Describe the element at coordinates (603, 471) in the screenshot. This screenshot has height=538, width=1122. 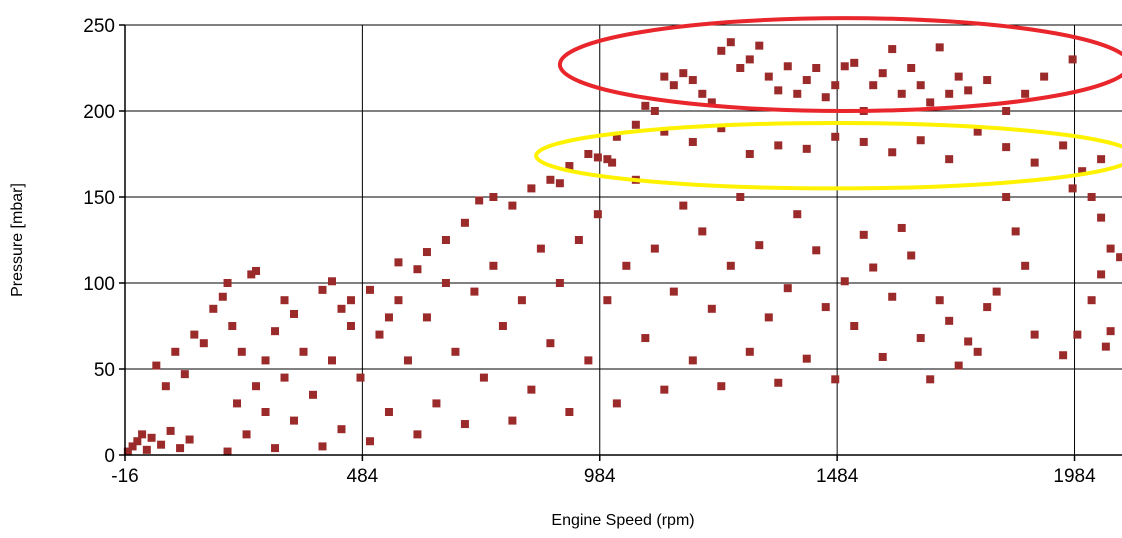
I see `x-axis-ticks: -16 484 984 1484 1984` at that location.